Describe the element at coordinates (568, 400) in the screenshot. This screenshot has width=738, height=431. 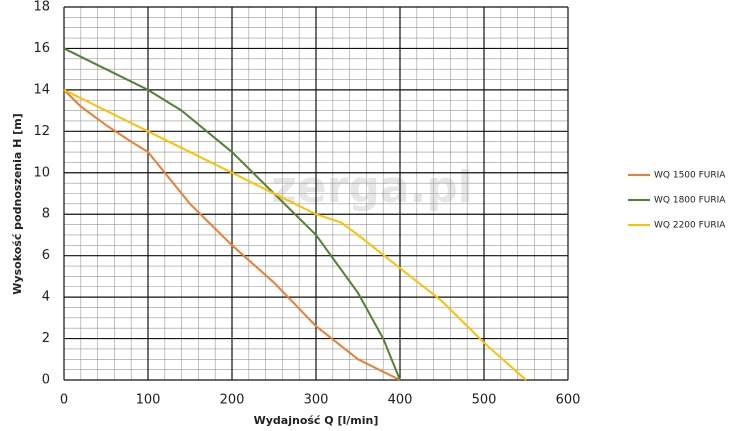
I see `x-tick-label: 600` at that location.